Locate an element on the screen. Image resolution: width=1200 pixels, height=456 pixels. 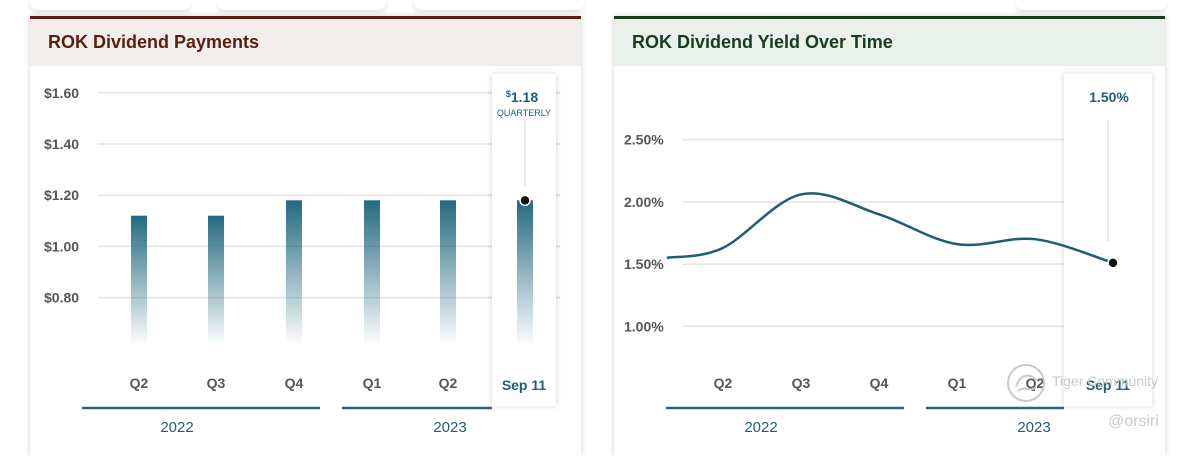
y-tick-label: $1.60 is located at coordinates (61, 93).